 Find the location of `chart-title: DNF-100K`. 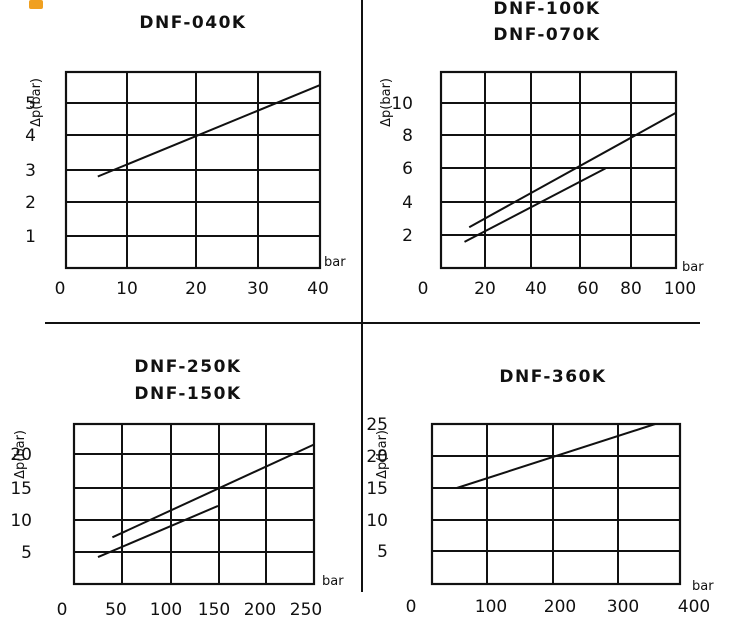

chart-title: DNF-100K is located at coordinates (546, 9).